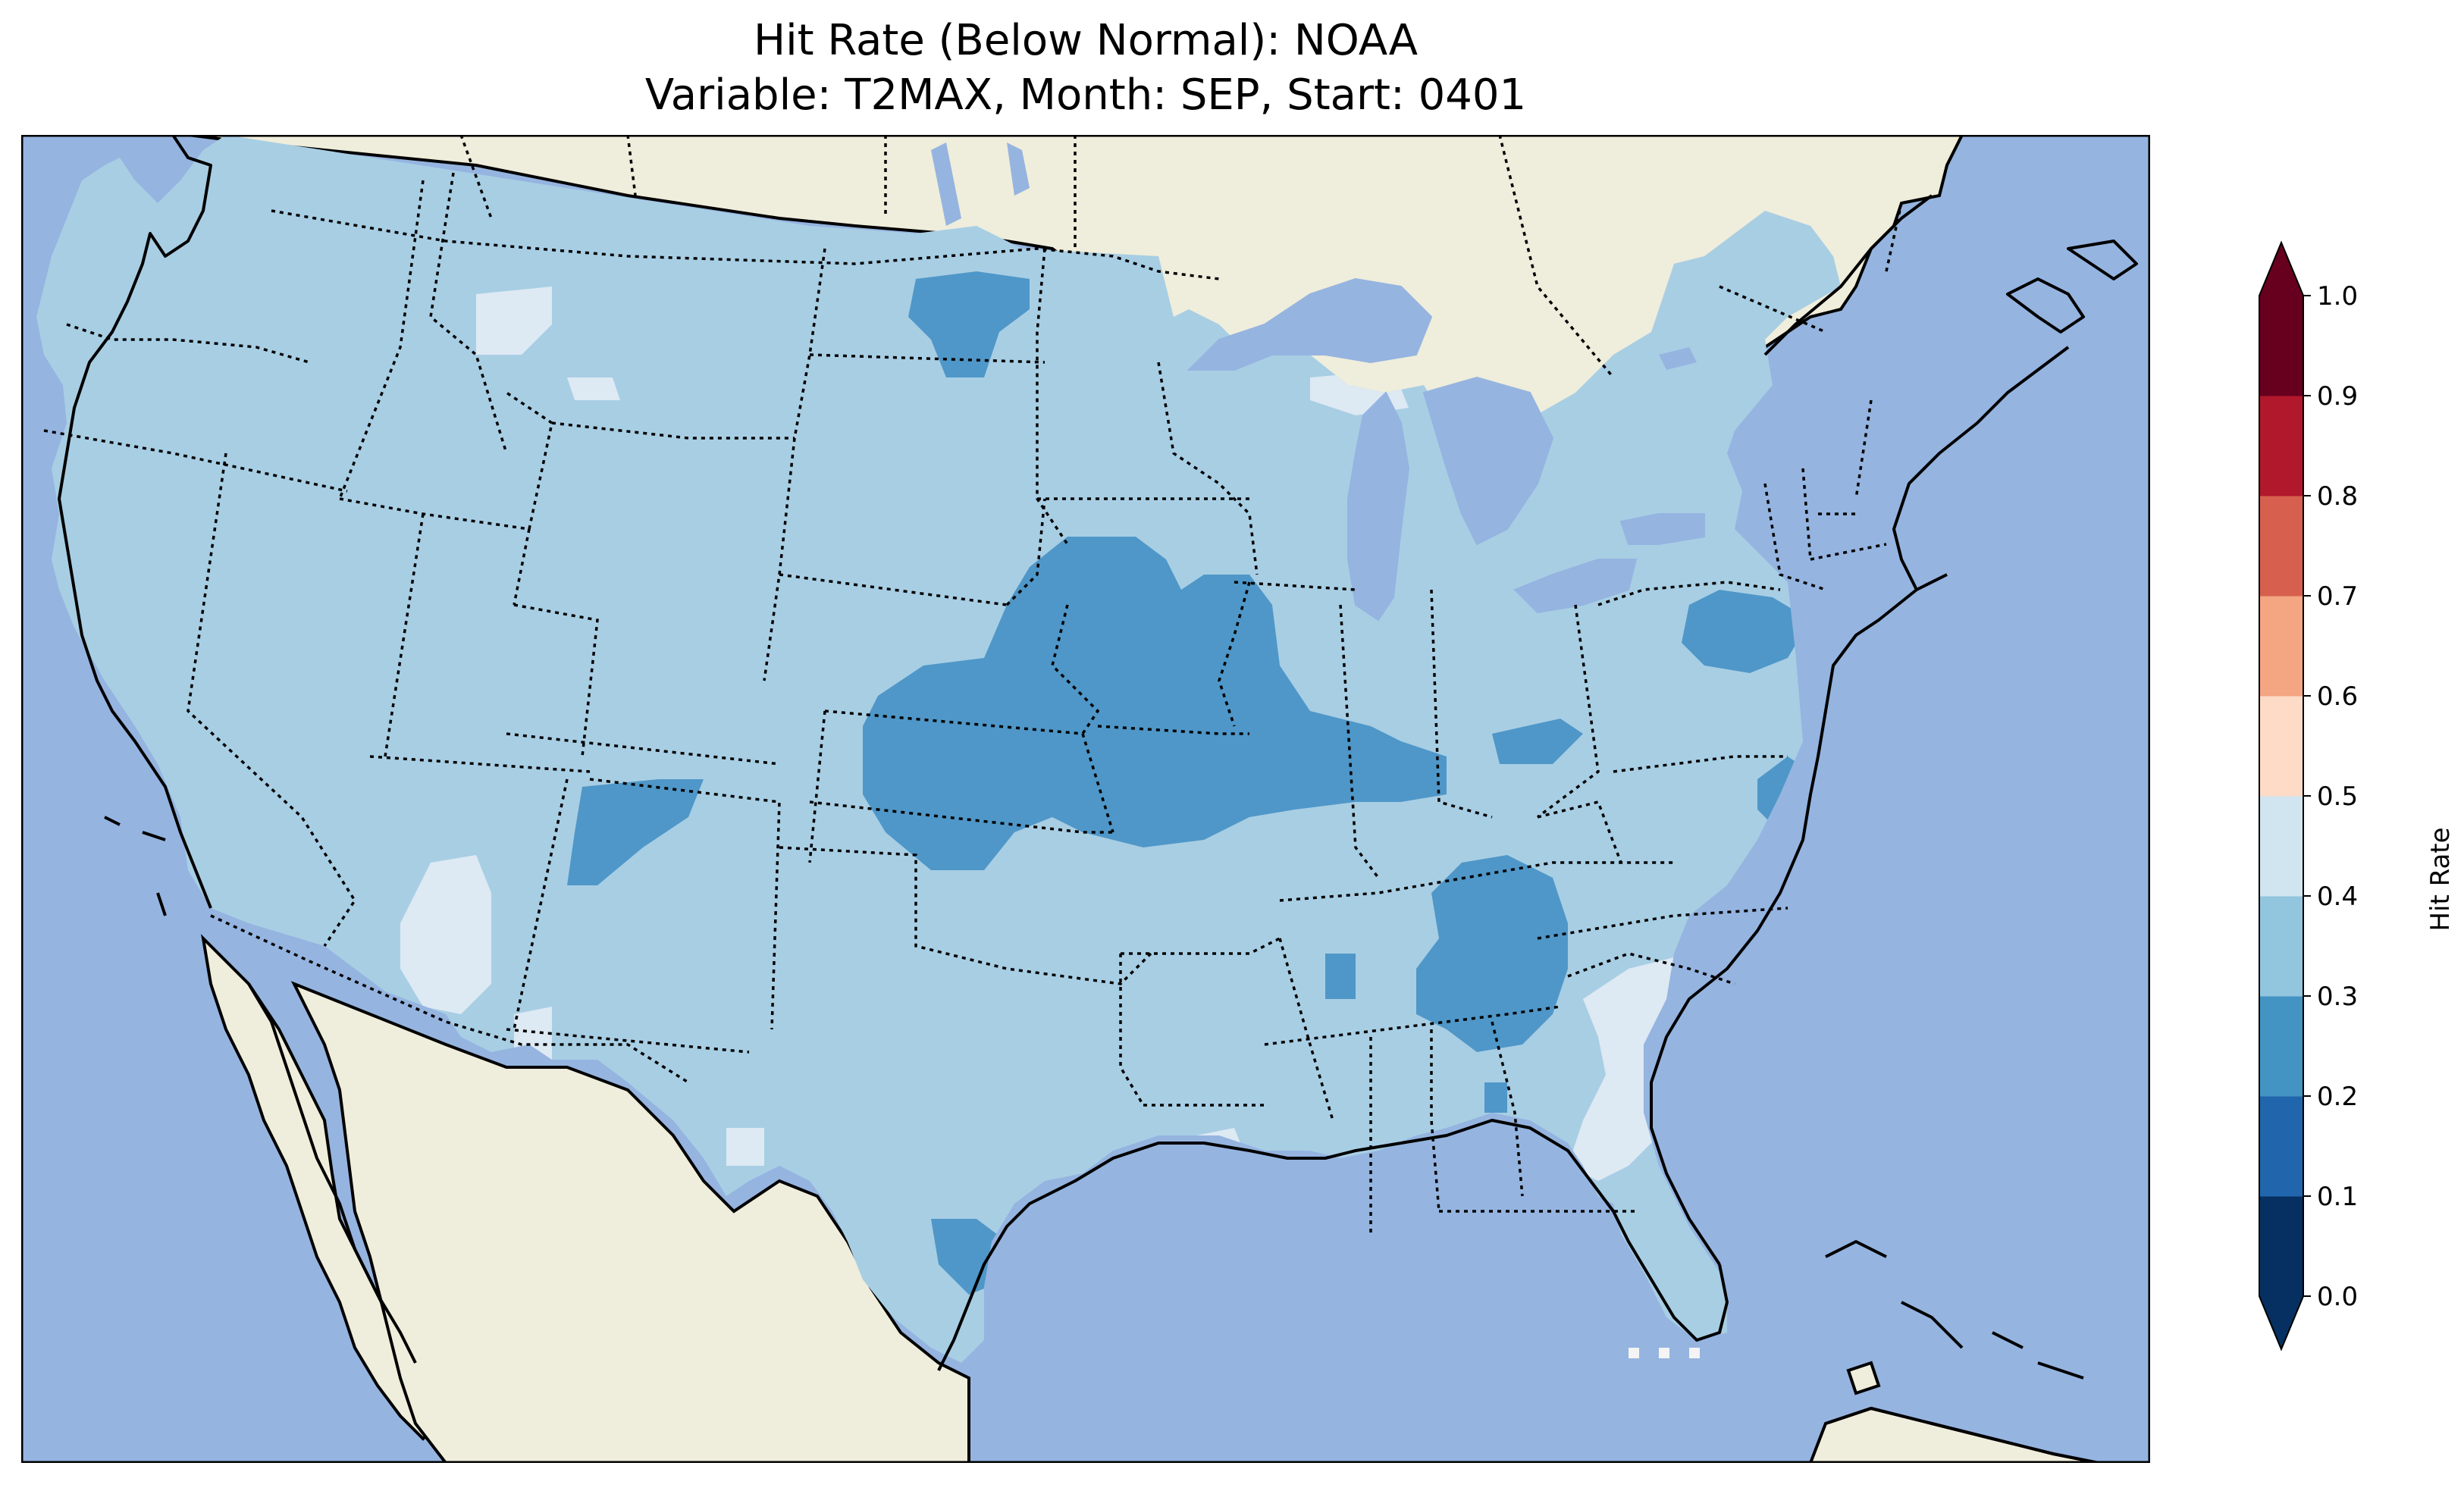  I want to click on colorbar-under-arrow, so click(2281, 1322).